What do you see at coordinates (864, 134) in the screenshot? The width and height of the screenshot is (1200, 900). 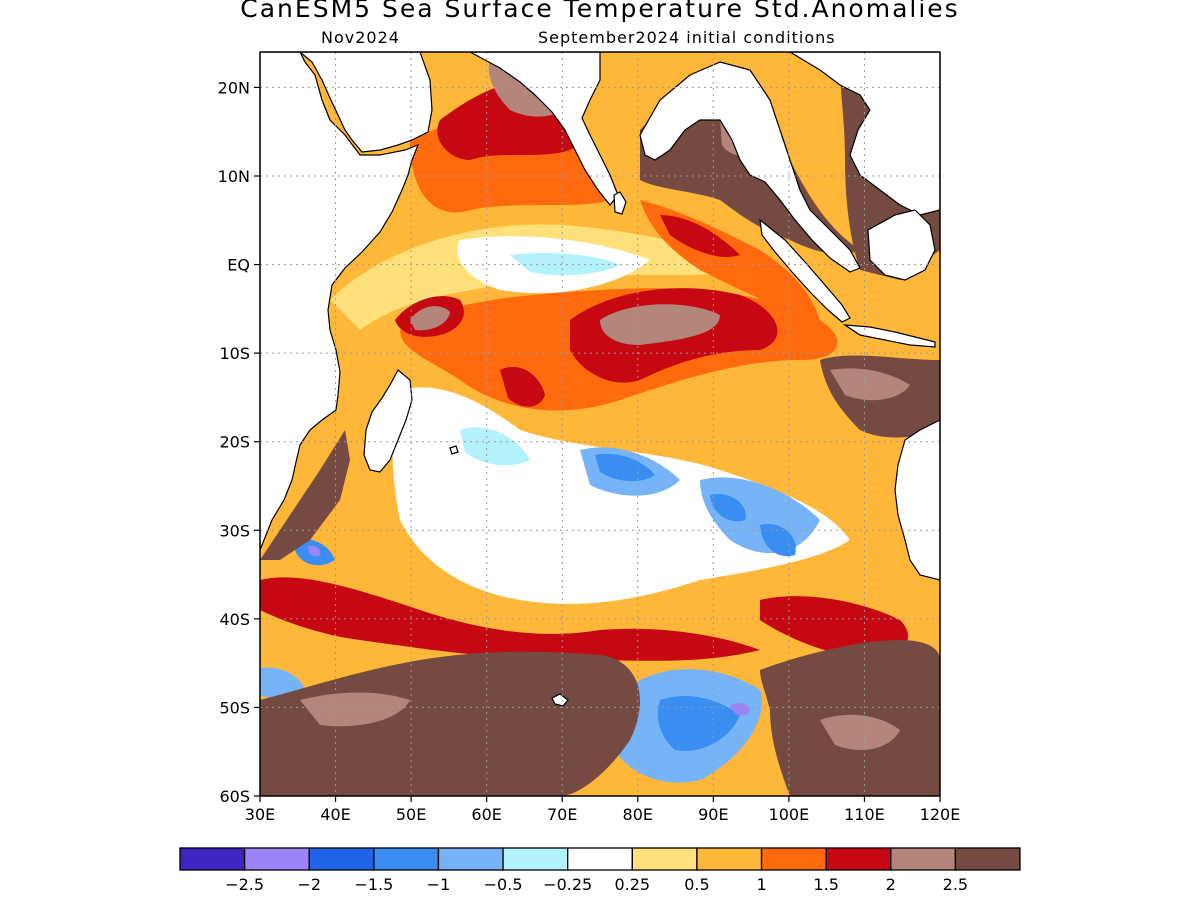 I see `indochina-landmass` at bounding box center [864, 134].